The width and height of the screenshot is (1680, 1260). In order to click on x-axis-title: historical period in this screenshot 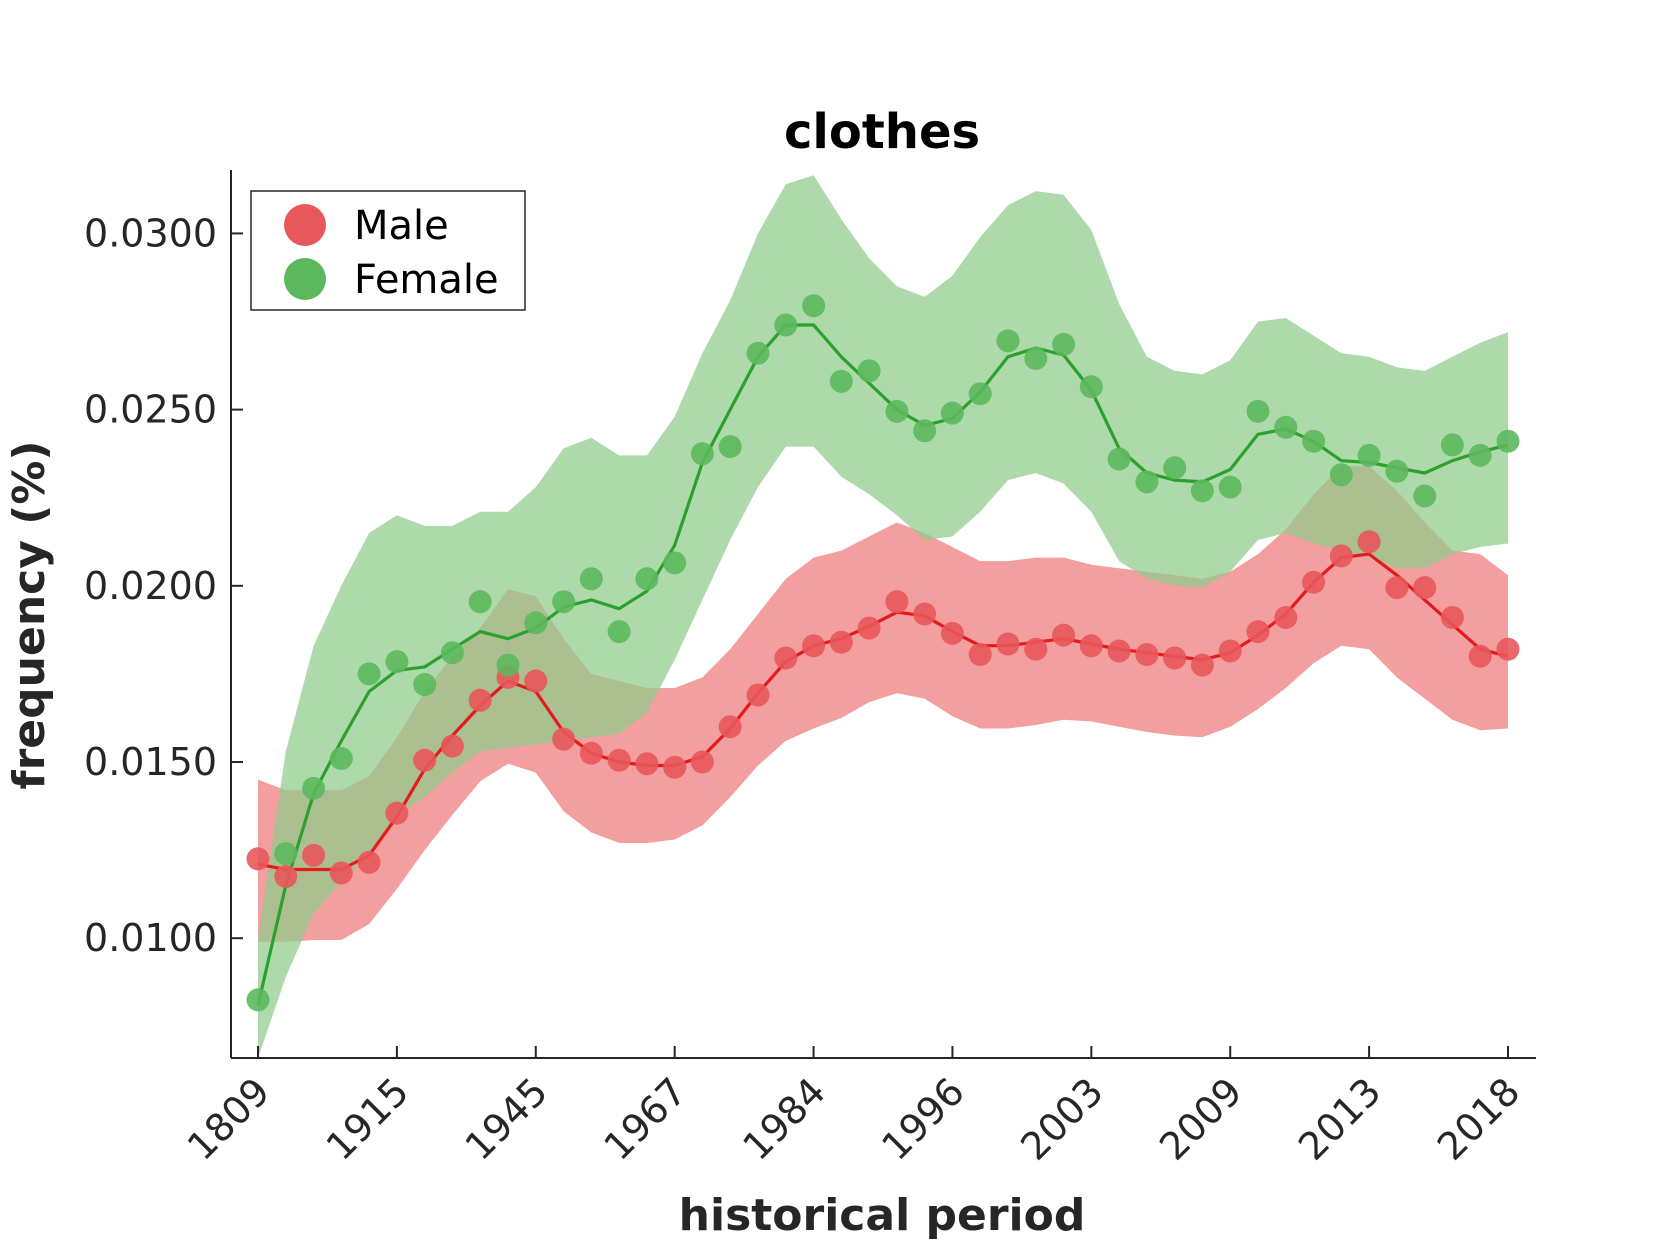, I will do `click(882, 1215)`.